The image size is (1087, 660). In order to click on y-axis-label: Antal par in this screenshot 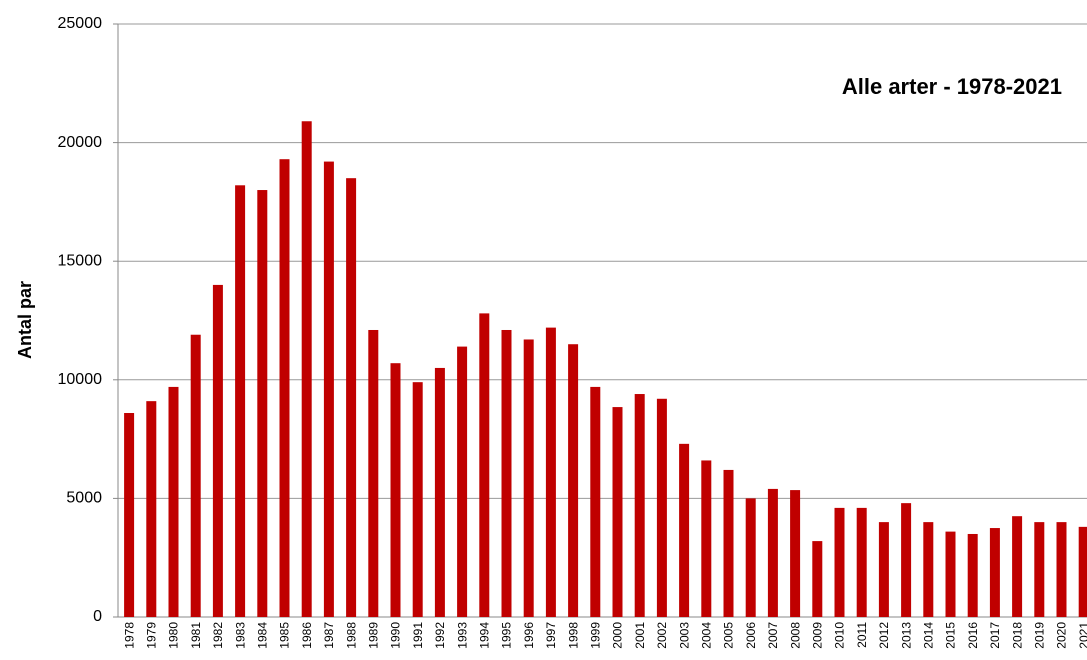, I will do `click(25, 320)`.